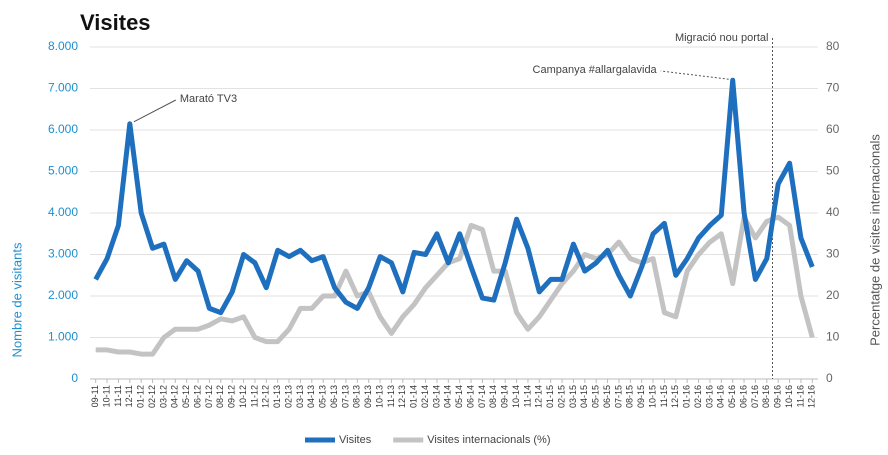  I want to click on x-tick-label: 06-13, so click(334, 396).